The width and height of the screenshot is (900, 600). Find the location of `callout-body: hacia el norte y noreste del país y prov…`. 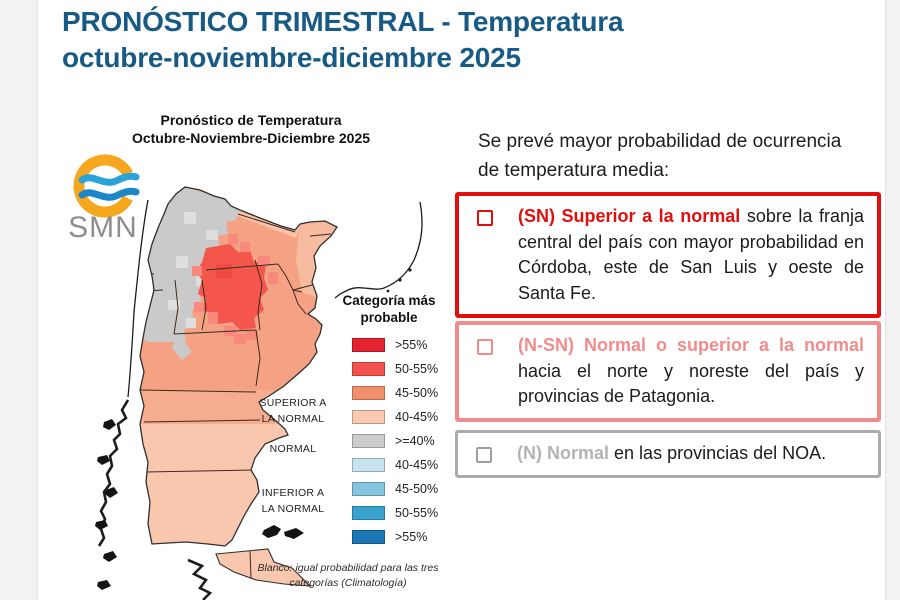

callout-body: hacia el norte y noreste del país y prov… is located at coordinates (691, 383).